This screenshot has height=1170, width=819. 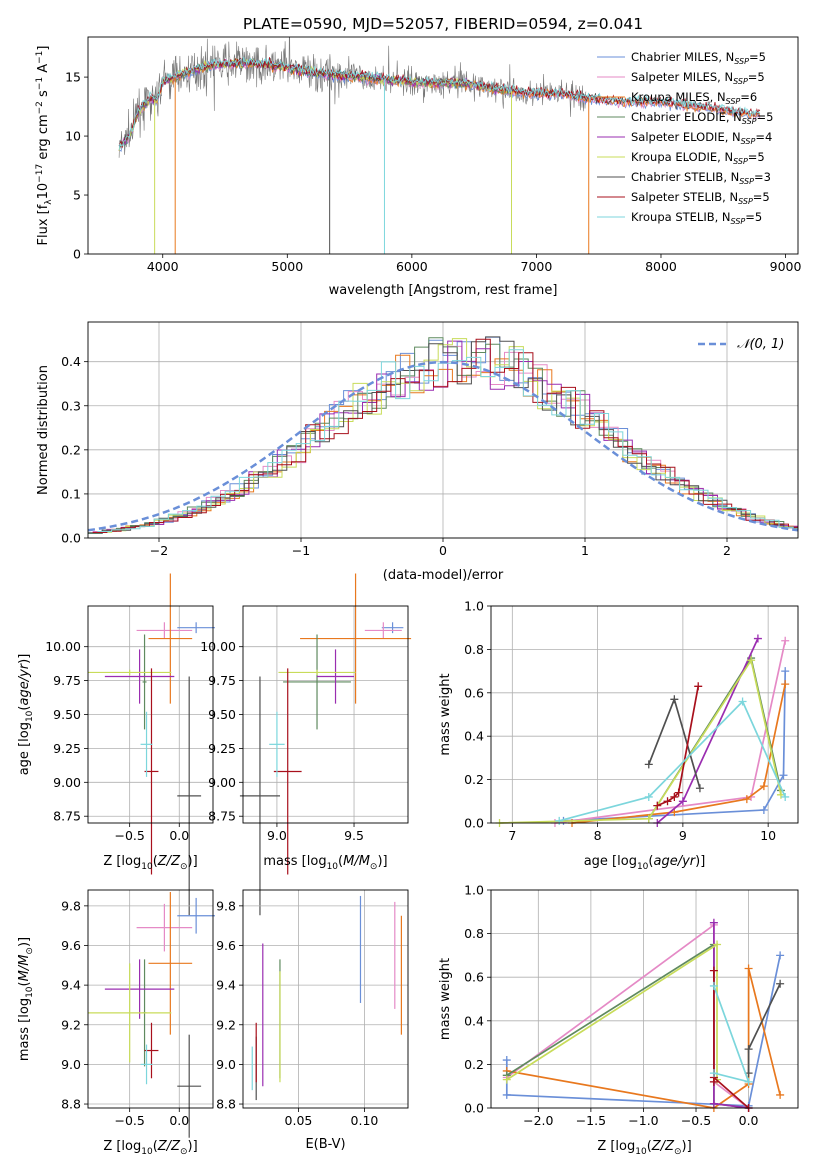 I want to click on label-part: ], so click(x=43, y=48).